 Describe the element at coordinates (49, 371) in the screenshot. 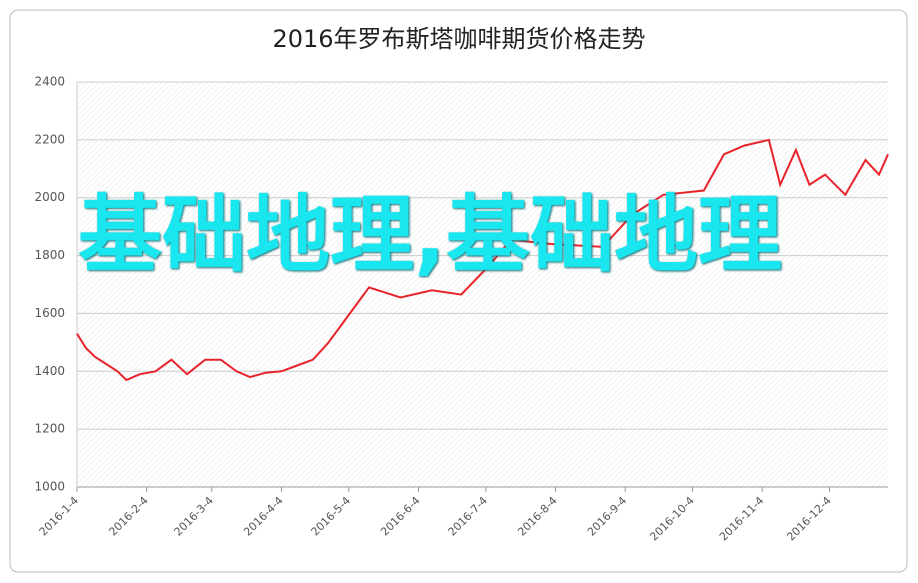

I see `y-tick-label: 1400` at that location.